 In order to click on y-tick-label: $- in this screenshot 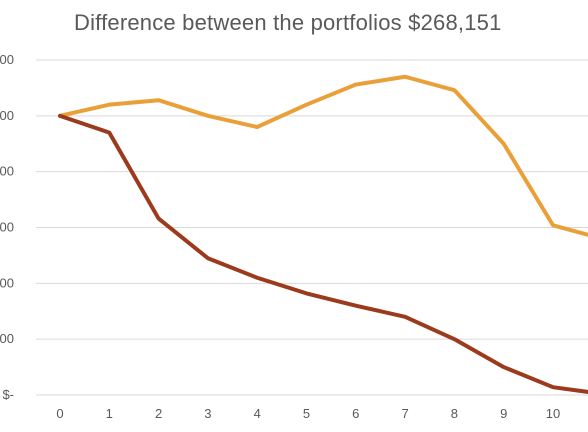, I will do `click(8, 394)`.